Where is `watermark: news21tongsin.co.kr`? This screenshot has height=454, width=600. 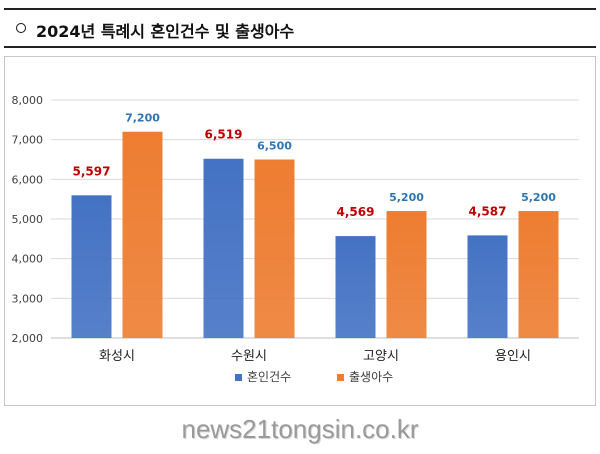 watermark: news21tongsin.co.kr is located at coordinates (300, 429).